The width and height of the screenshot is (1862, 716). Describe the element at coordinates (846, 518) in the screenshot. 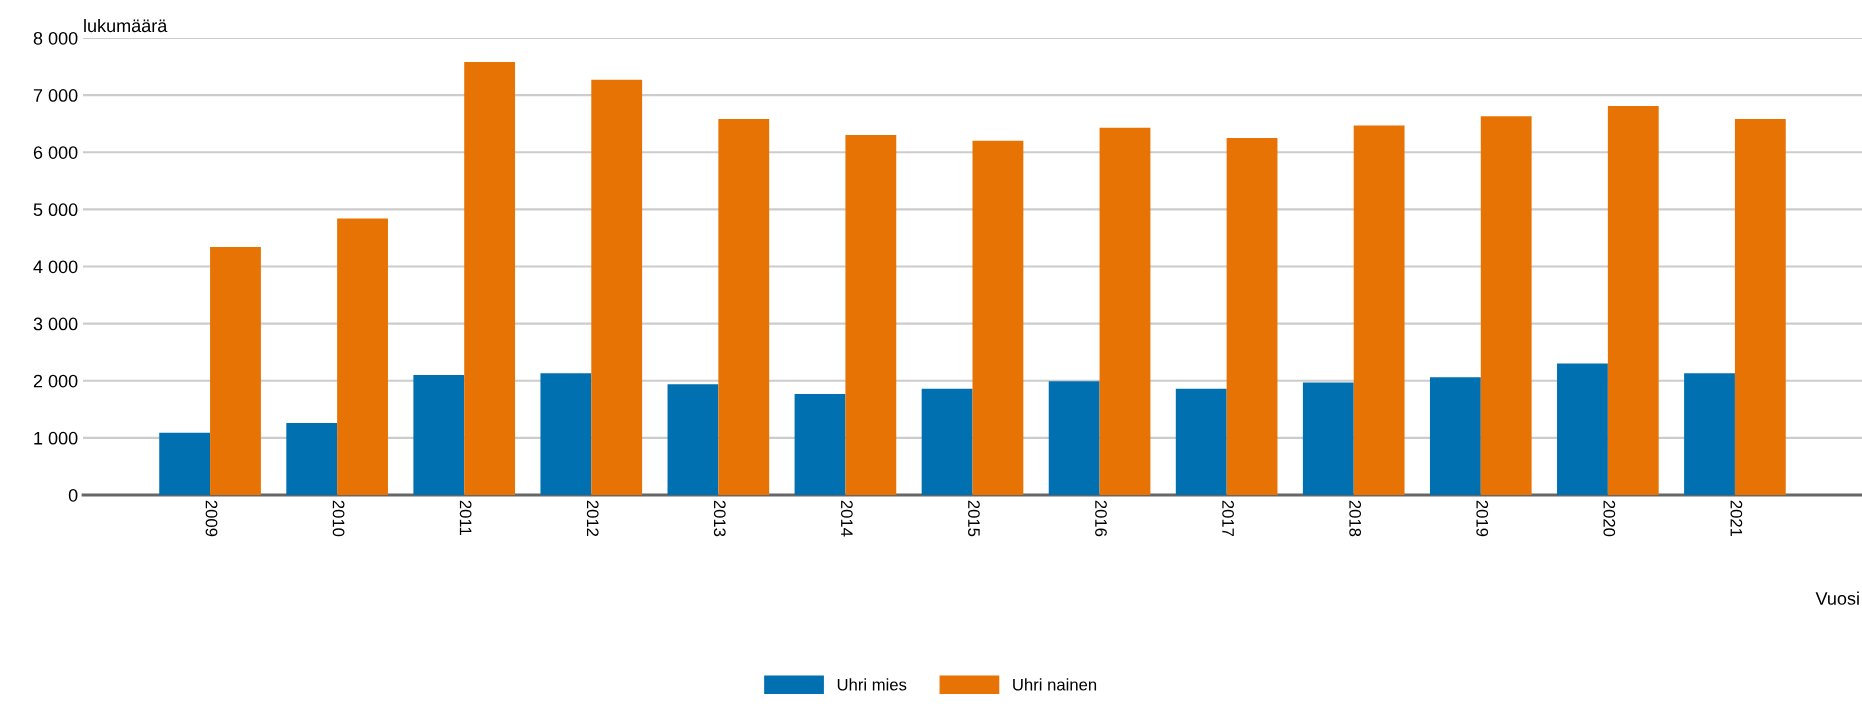

I see `x-tick-label: 2014` at that location.